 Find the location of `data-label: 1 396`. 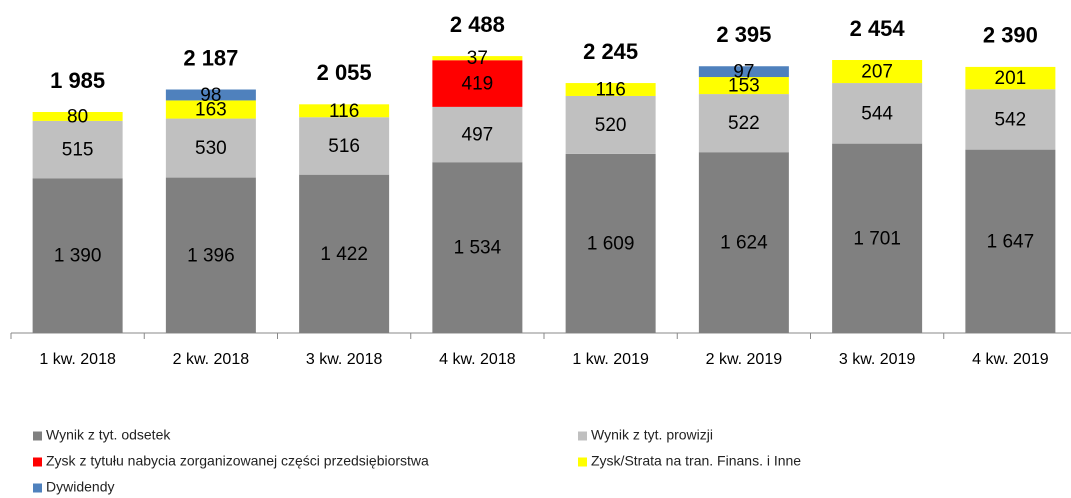

data-label: 1 396 is located at coordinates (211, 255).